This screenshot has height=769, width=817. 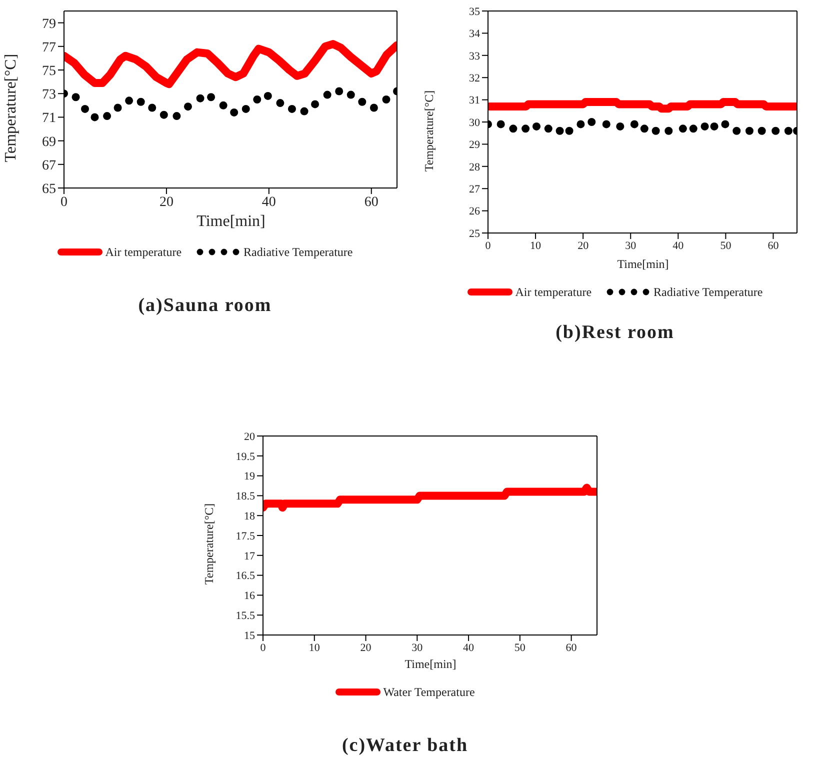 I want to click on y-tick-label: 29, so click(x=474, y=145).